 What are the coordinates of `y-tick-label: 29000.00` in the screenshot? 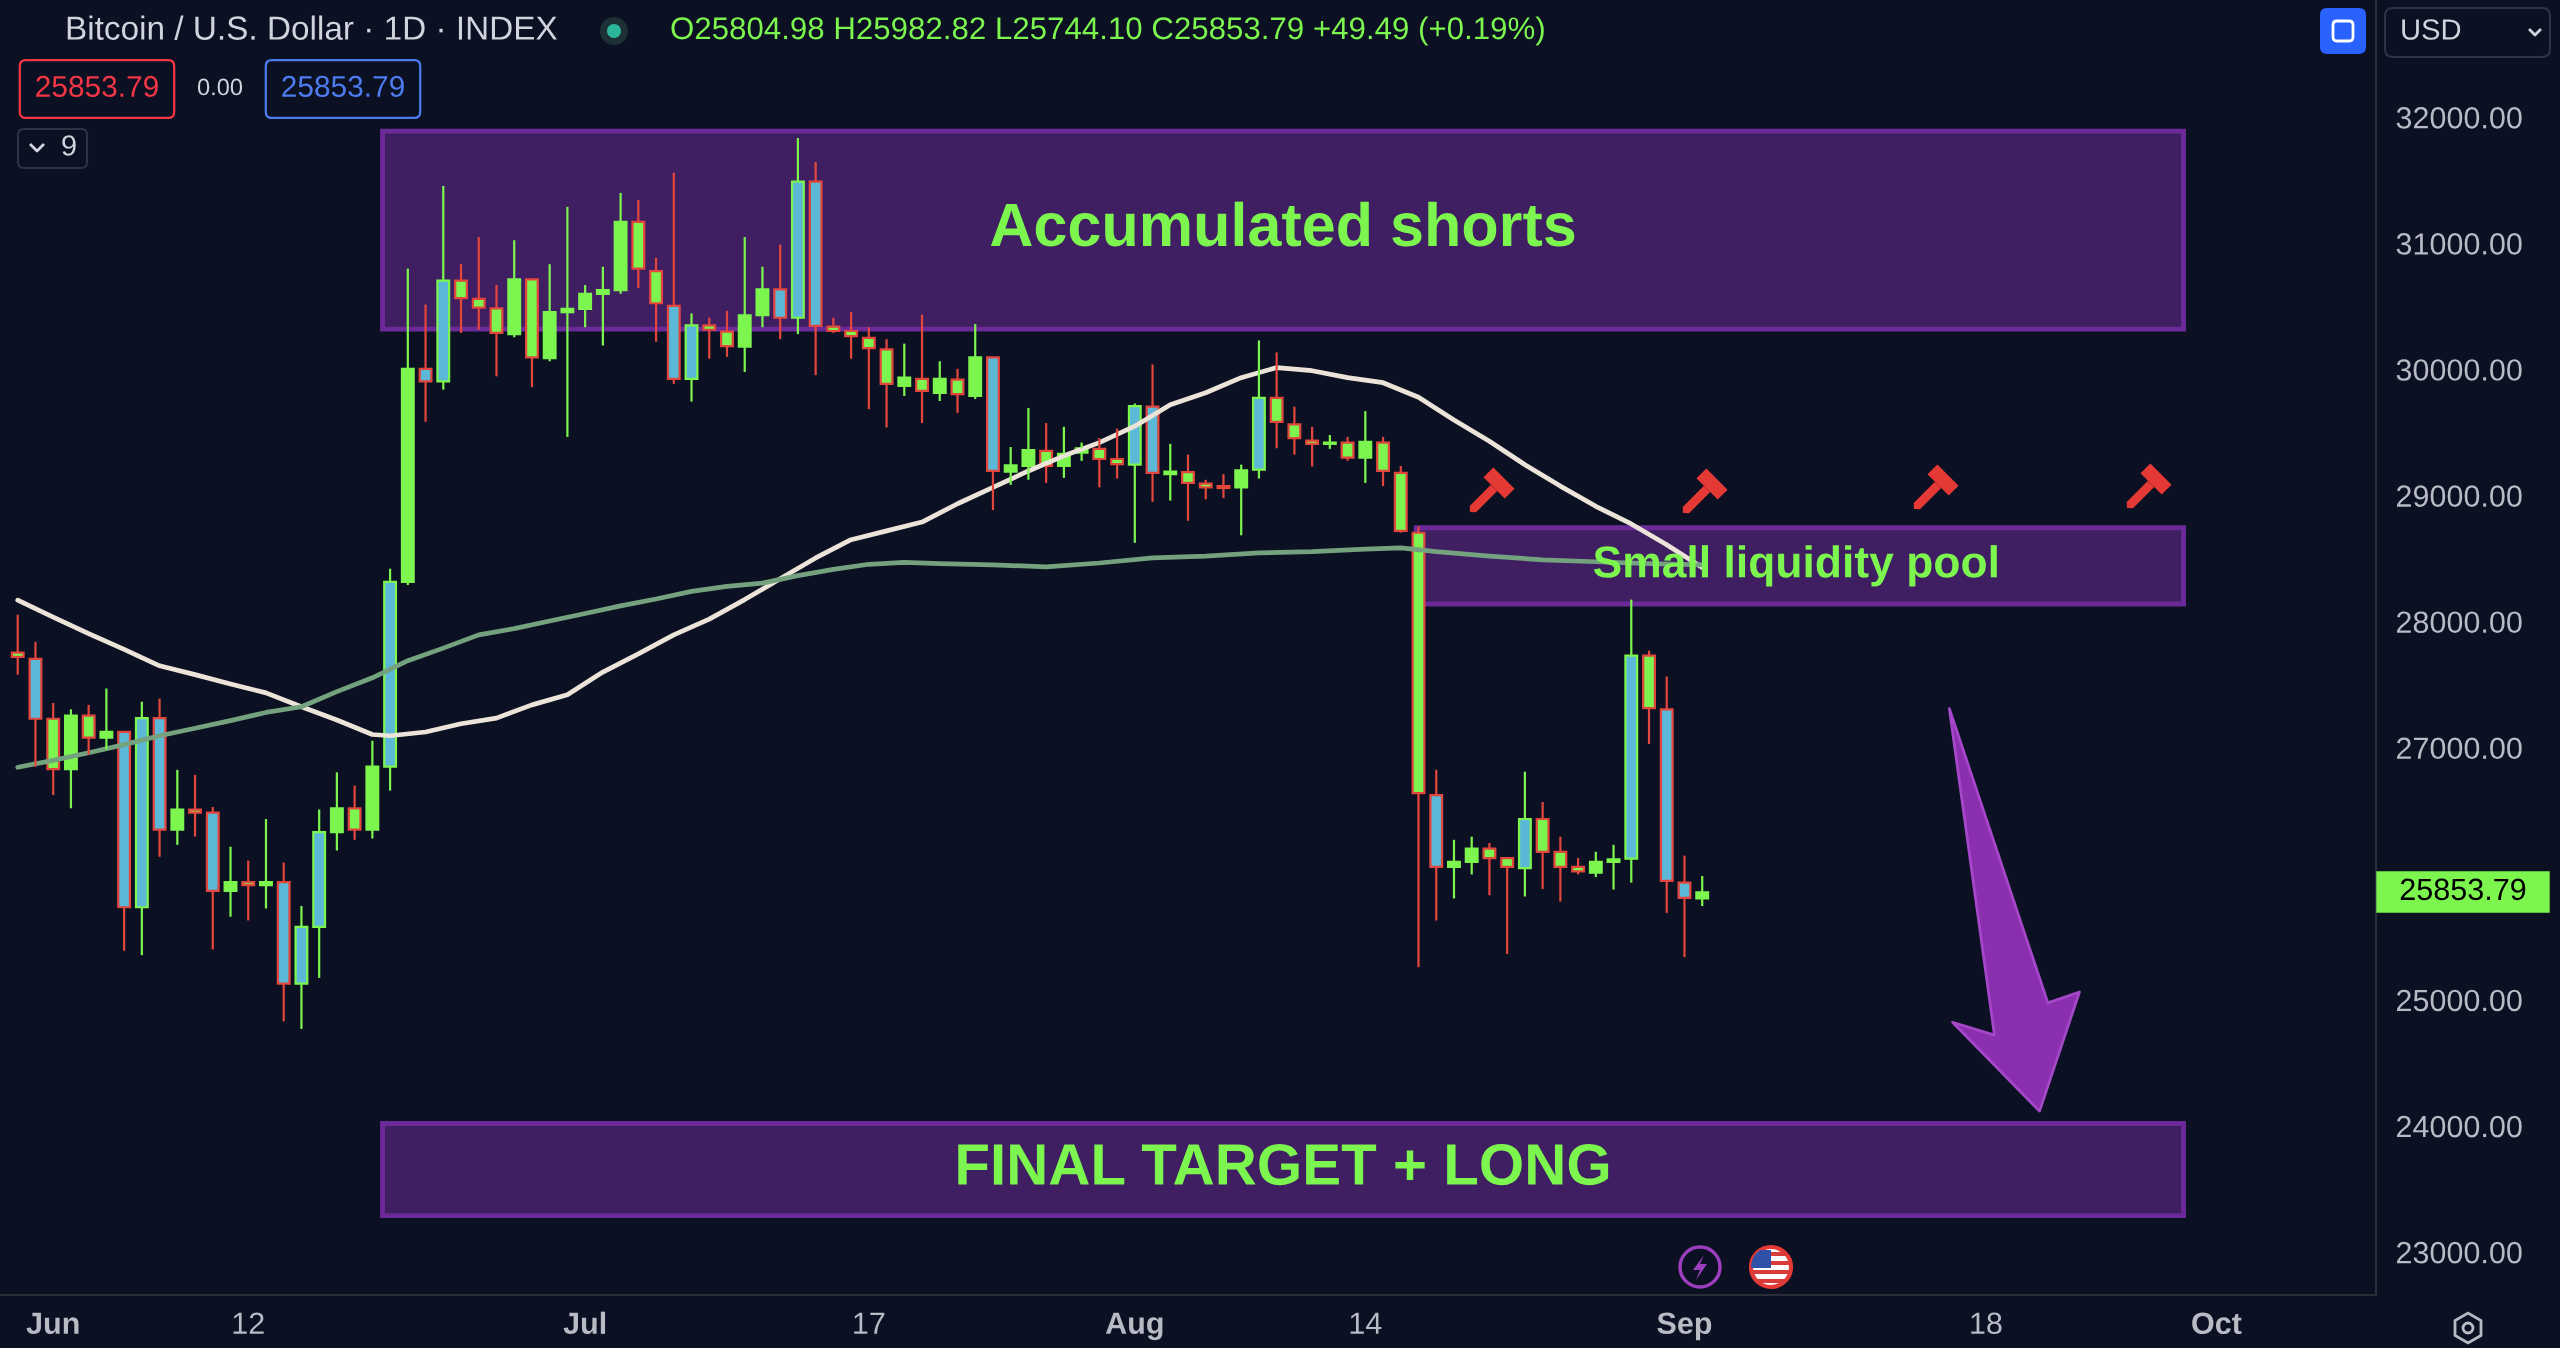 It's located at (2459, 496).